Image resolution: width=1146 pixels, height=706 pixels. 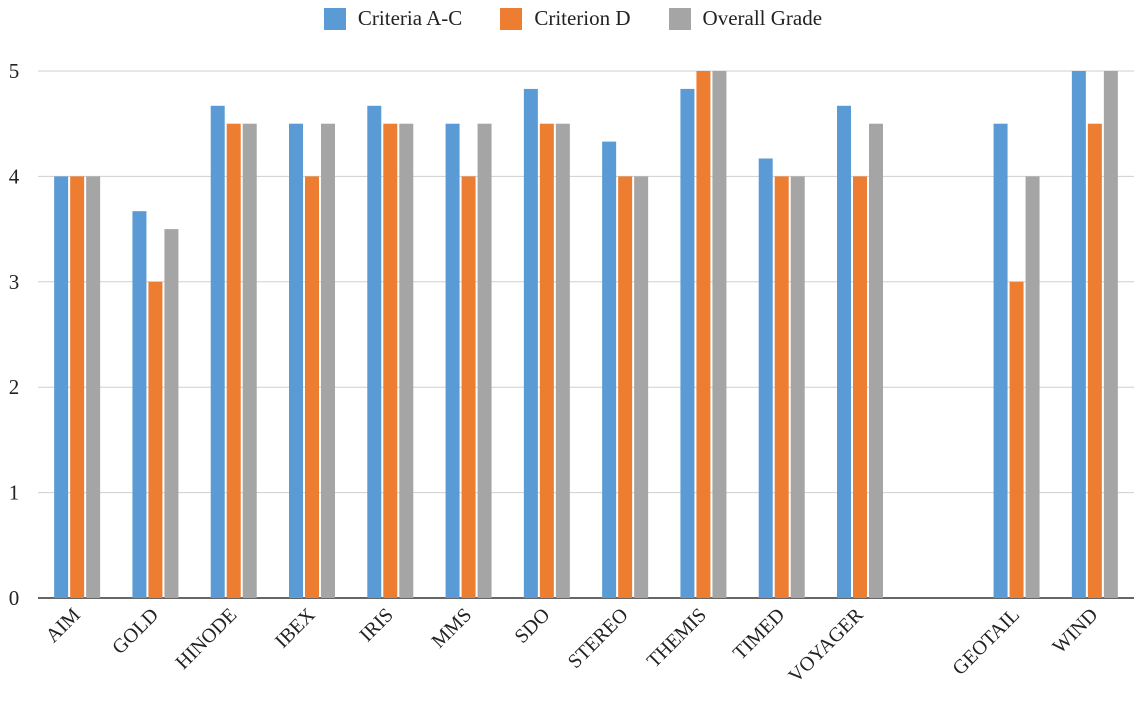 I want to click on x-tick-label-themis: THEMIS, so click(x=677, y=638).